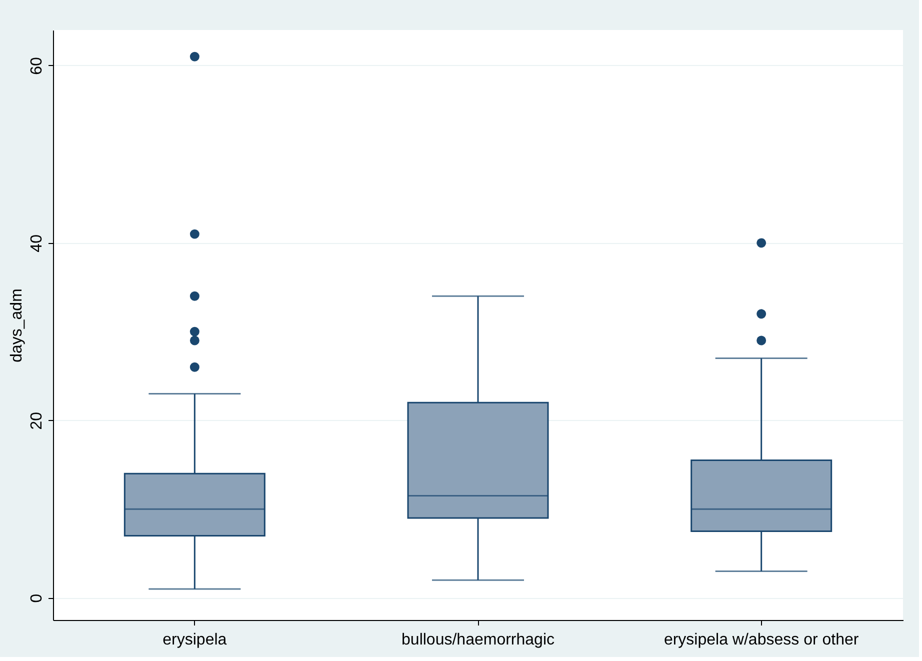 This screenshot has height=661, width=922. I want to click on y-tick-label: 60, so click(37, 65).